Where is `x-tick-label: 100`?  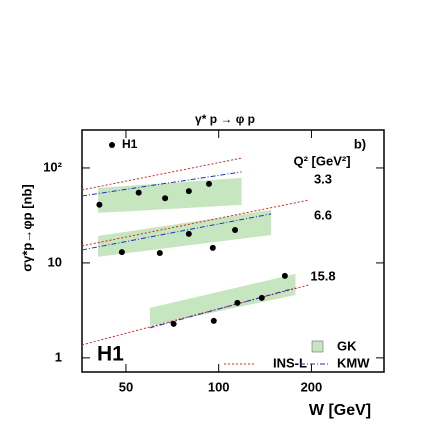 x-tick-label: 100 is located at coordinates (219, 386).